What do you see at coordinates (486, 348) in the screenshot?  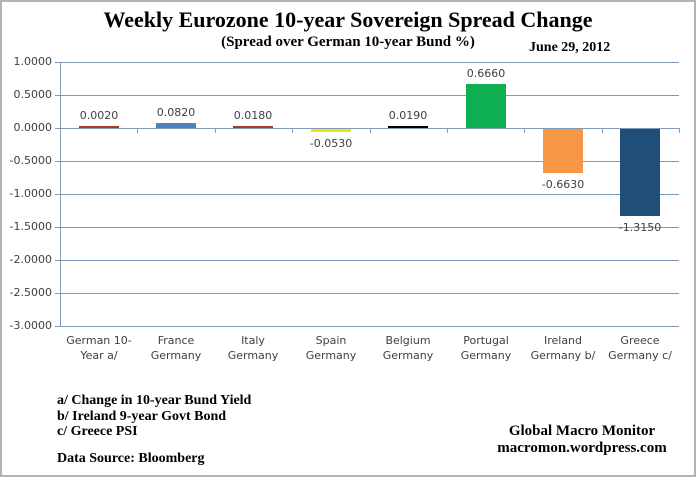 I see `x-axis-category-label: Portugal Germany` at bounding box center [486, 348].